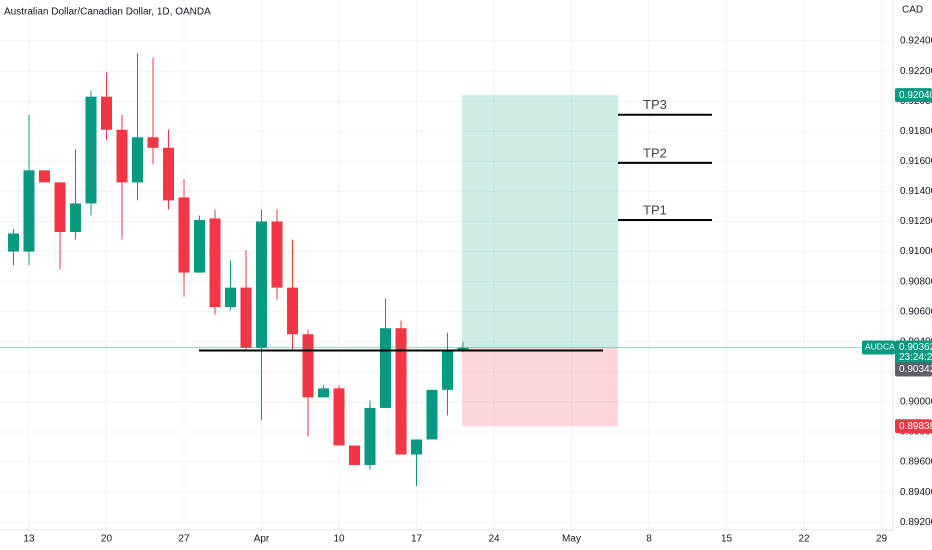  Describe the element at coordinates (339, 539) in the screenshot. I see `x-tick-label: 10` at that location.